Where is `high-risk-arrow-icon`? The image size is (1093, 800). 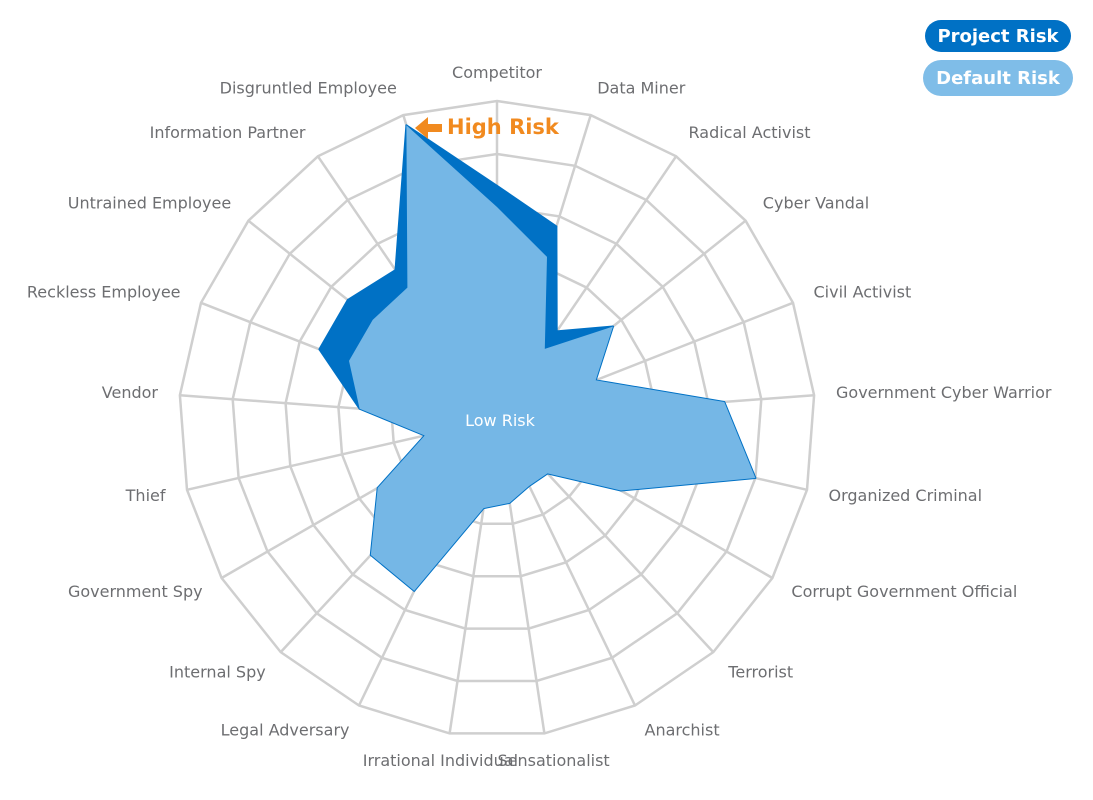 high-risk-arrow-icon is located at coordinates (428, 128).